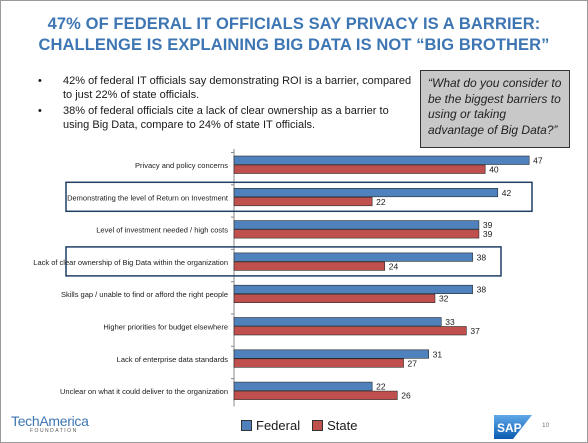 This screenshot has height=443, width=588. I want to click on data-label-federal: 31, so click(438, 354).